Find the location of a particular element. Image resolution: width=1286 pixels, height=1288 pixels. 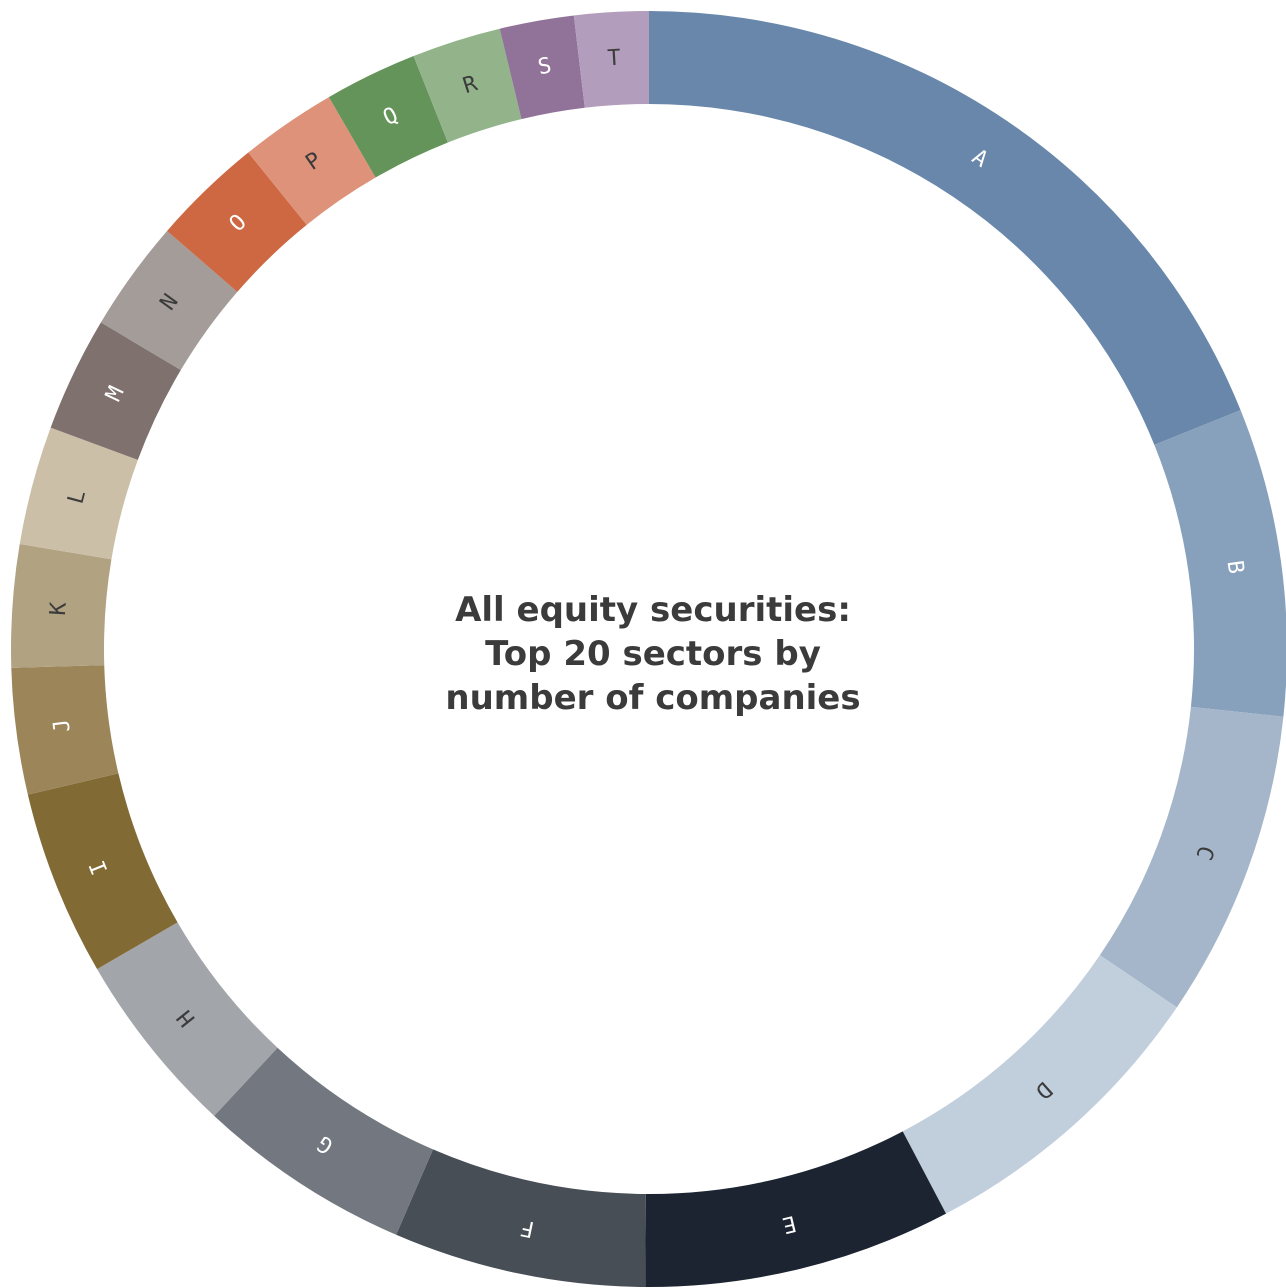

slice-o is located at coordinates (237, 222).